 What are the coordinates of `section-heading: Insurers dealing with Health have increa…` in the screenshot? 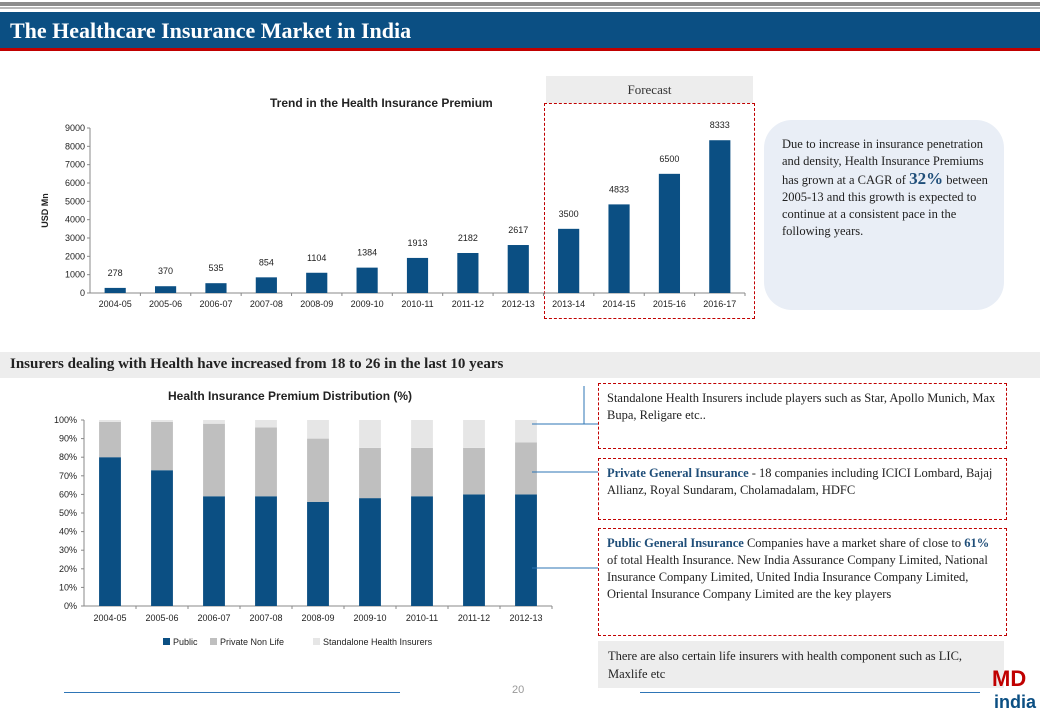 It's located at (257, 364).